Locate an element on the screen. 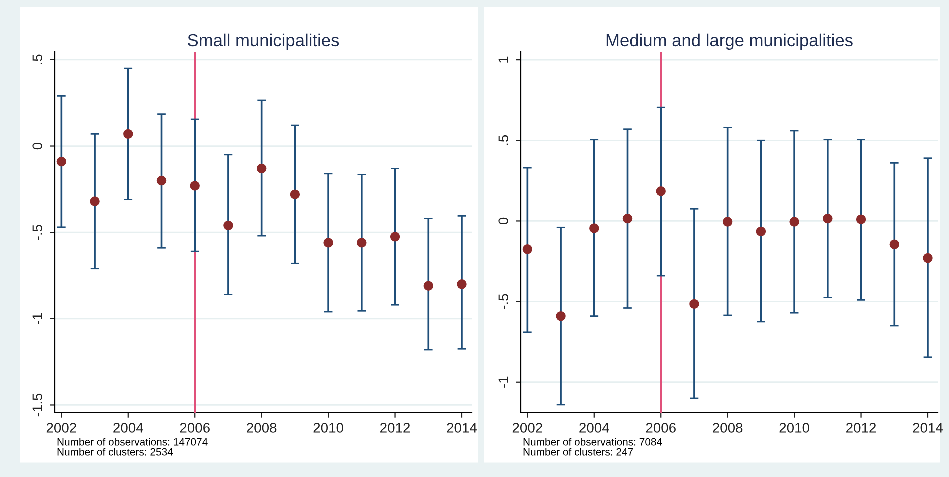 This screenshot has width=949, height=477. text: Number of clusters: 247 is located at coordinates (579, 452).